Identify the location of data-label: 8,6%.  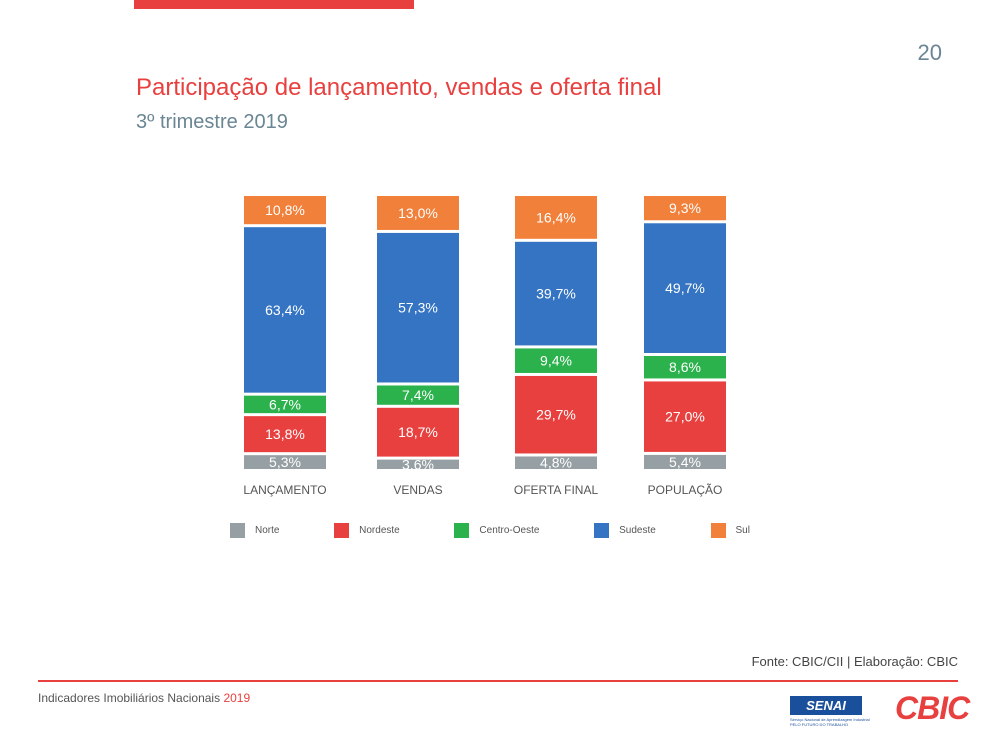
(685, 367).